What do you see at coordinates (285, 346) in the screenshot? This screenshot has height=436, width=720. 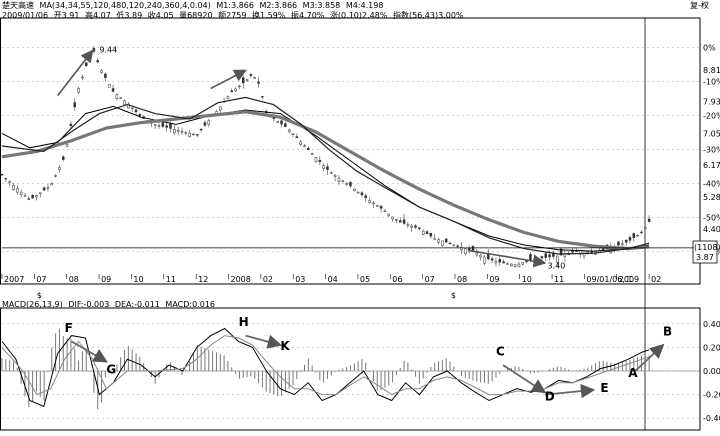 I see `macd-letter-label: K` at bounding box center [285, 346].